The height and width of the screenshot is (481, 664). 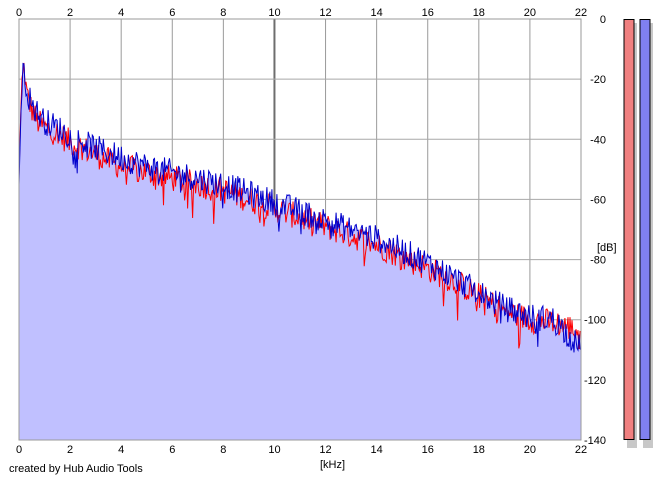 I want to click on x-tick-label-bottom: 0, so click(x=19, y=450).